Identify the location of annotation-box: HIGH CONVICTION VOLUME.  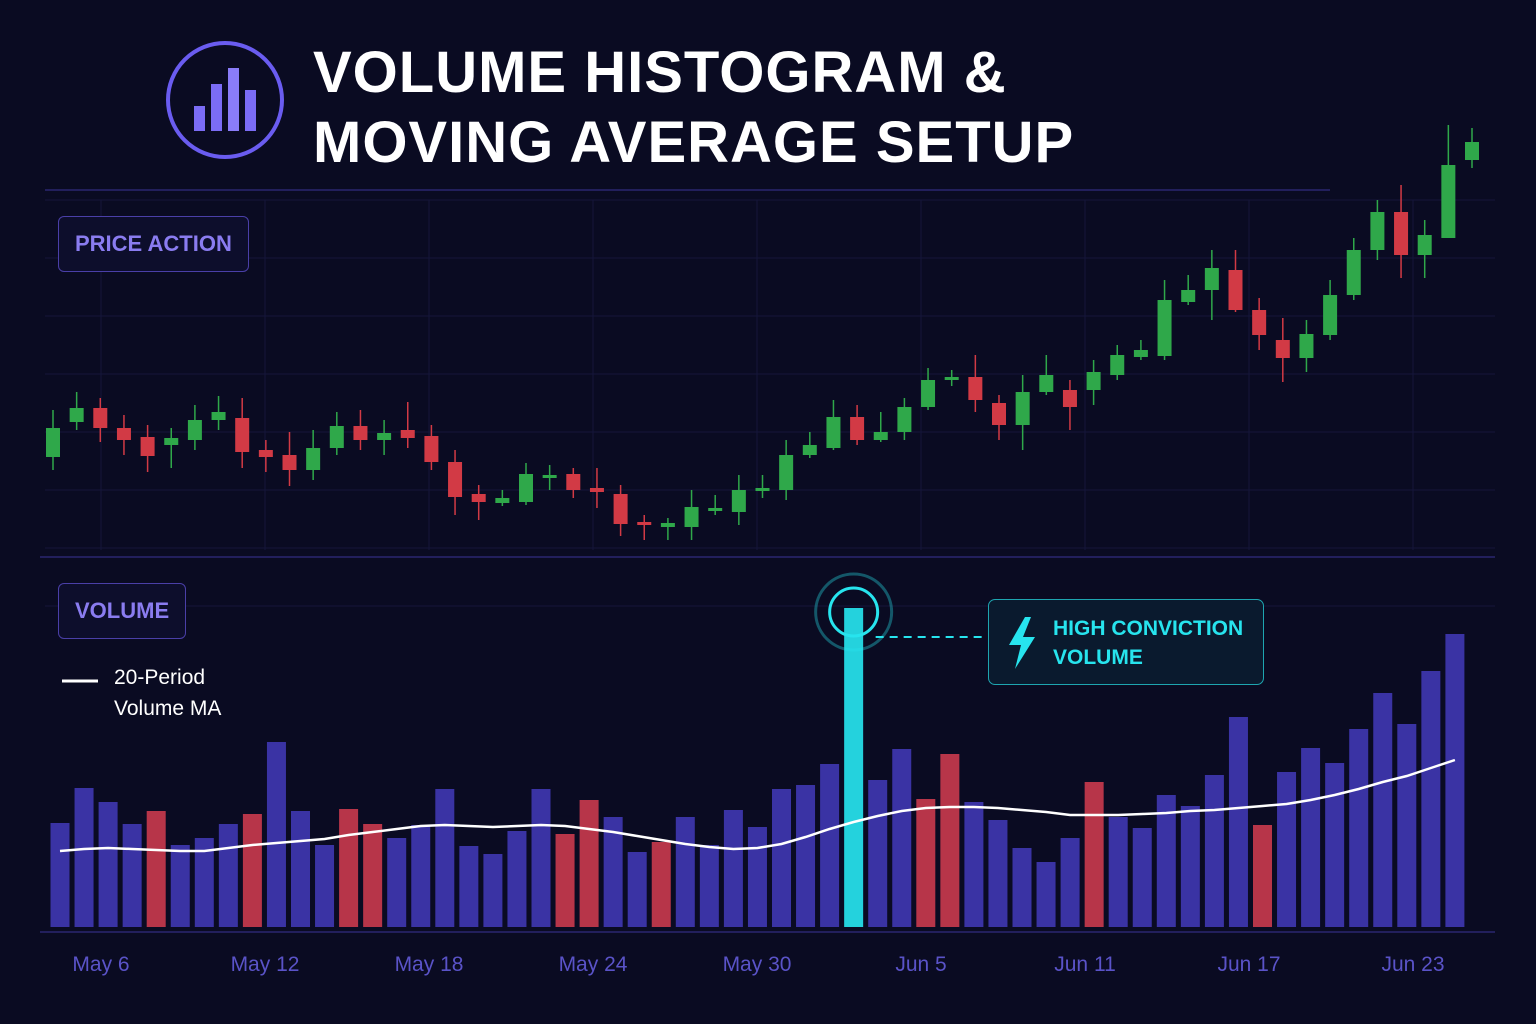
(1126, 642).